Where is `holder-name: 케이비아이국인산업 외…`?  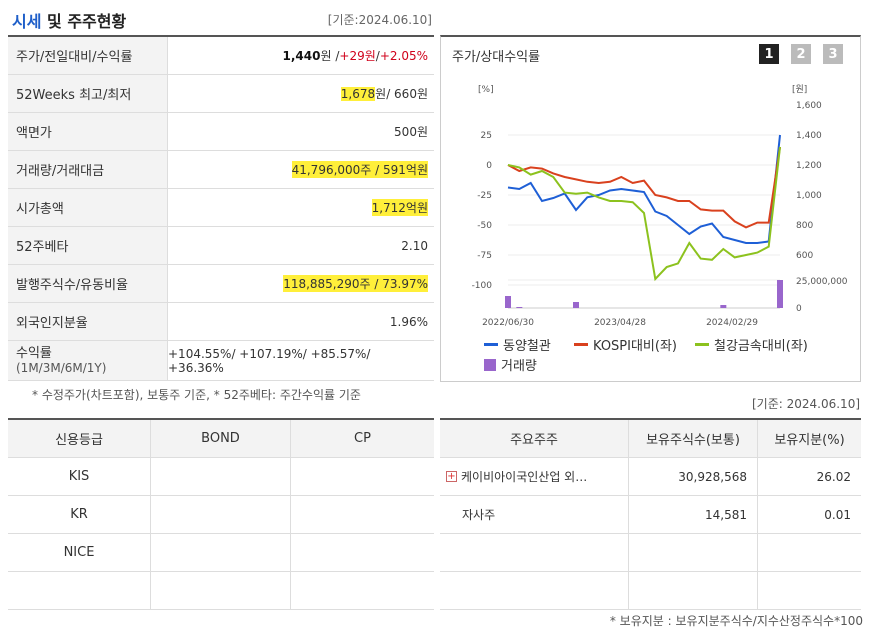 holder-name: 케이비아이국인산업 외… is located at coordinates (524, 477).